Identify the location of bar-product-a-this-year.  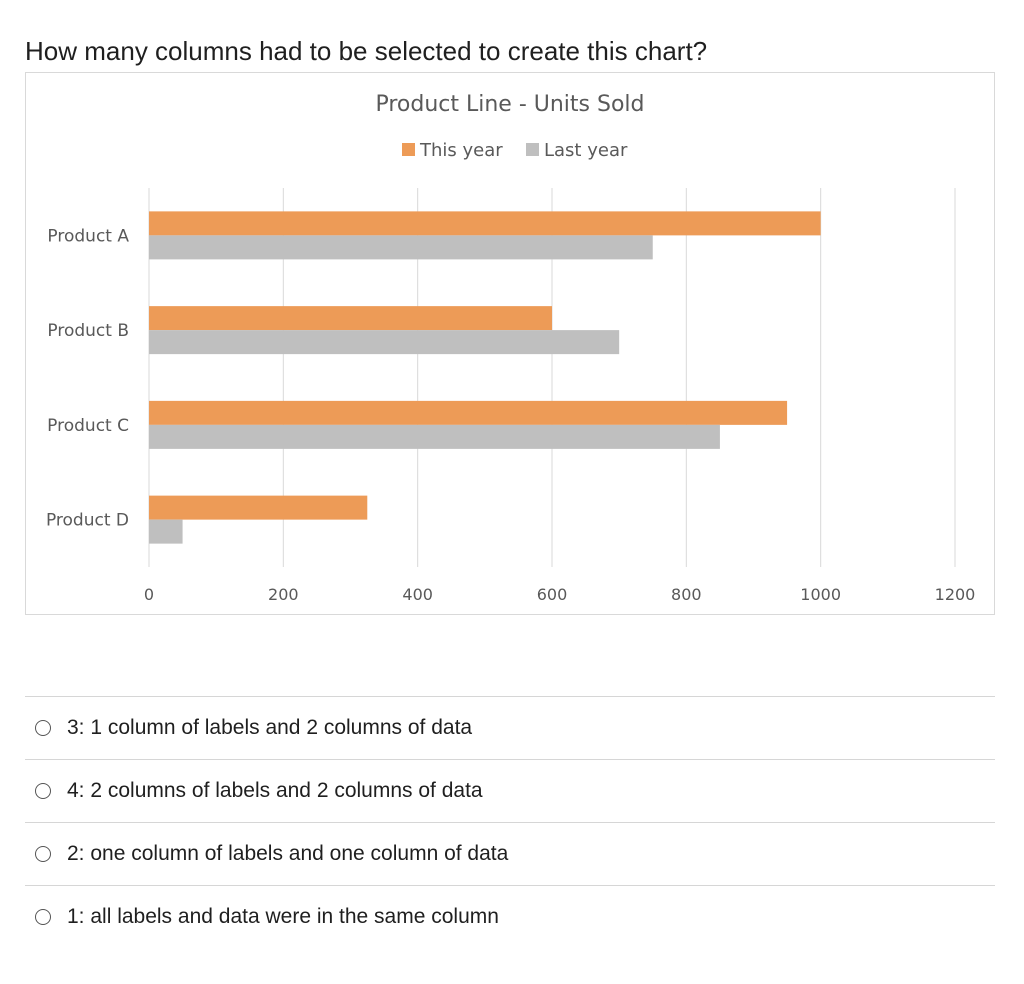
(485, 223).